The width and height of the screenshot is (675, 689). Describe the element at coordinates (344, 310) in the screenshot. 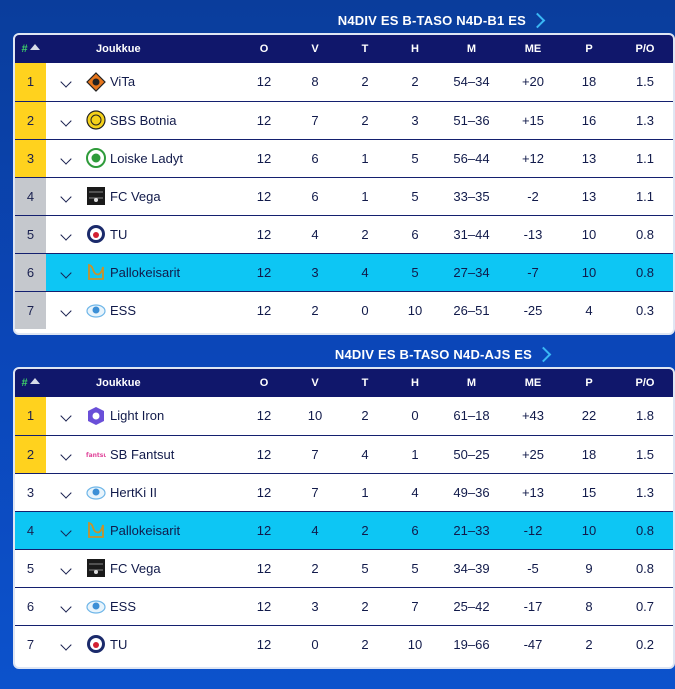

I see `table-row: 7 ESS 12 2 0 10 26–51 -25 4 0.3` at that location.